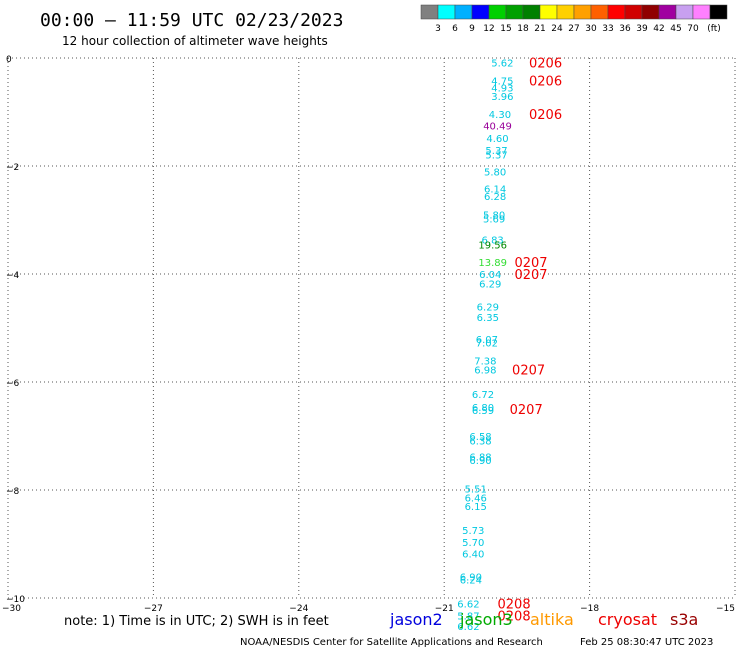 The height and width of the screenshot is (650, 740). What do you see at coordinates (497, 127) in the screenshot?
I see `wave-height-point: 40.49` at bounding box center [497, 127].